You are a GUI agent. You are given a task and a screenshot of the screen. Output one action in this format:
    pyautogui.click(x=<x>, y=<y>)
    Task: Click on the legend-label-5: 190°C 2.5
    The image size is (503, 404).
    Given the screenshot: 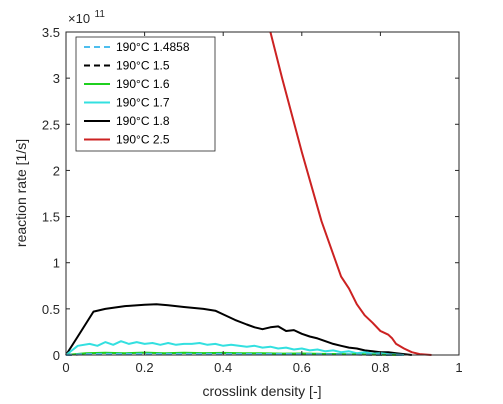 What is the action you would take?
    pyautogui.click(x=143, y=140)
    